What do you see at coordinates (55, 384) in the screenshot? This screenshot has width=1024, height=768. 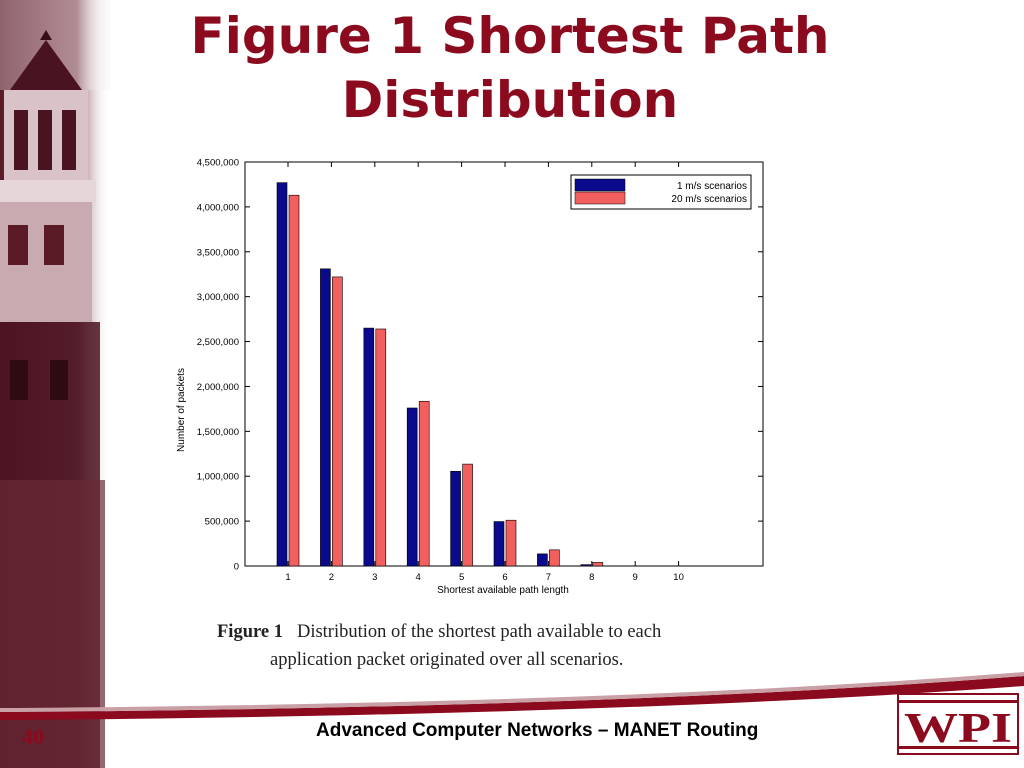 I see `clock-tower-photo` at bounding box center [55, 384].